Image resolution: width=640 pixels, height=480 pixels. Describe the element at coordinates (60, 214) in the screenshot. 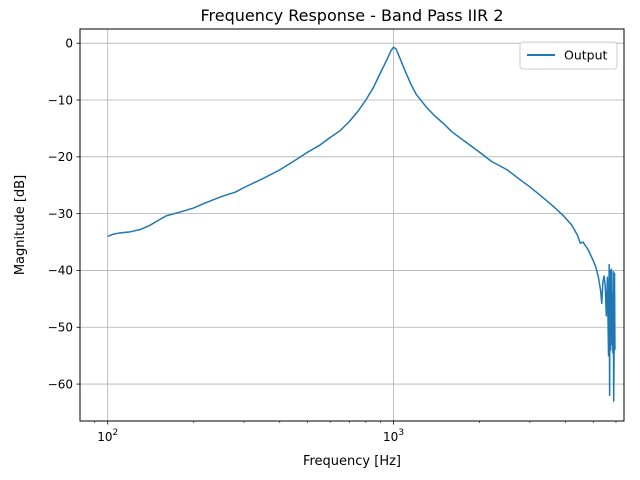

I see `y-tick-label: −30` at that location.